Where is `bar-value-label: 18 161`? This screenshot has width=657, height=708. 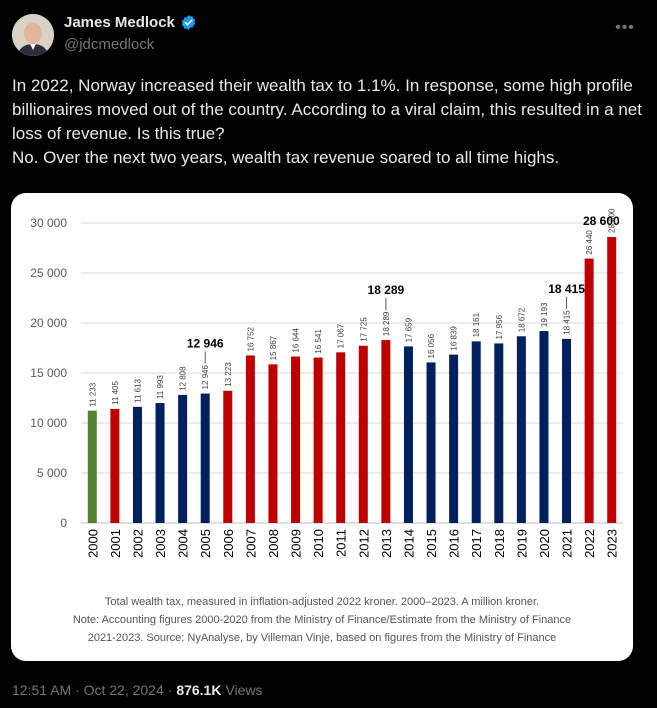 bar-value-label: 18 161 is located at coordinates (476, 324).